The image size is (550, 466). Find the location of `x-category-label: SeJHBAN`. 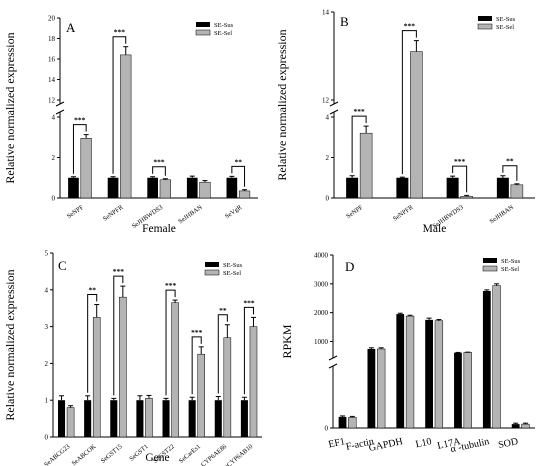

x-category-label: SeJHBAN is located at coordinates (190, 215).